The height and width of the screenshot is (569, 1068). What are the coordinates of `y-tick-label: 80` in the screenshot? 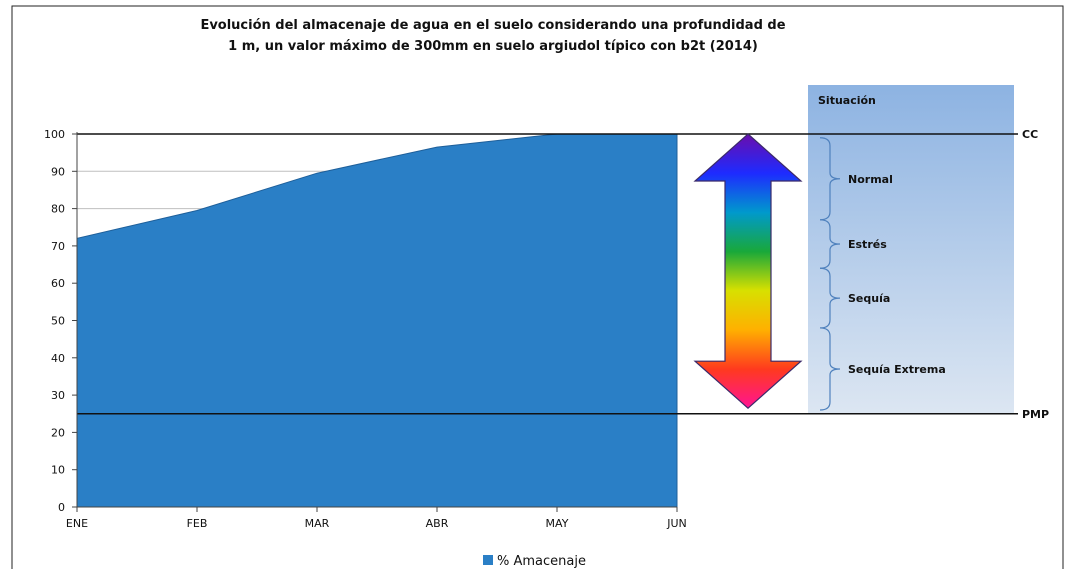 It's located at (58, 209).